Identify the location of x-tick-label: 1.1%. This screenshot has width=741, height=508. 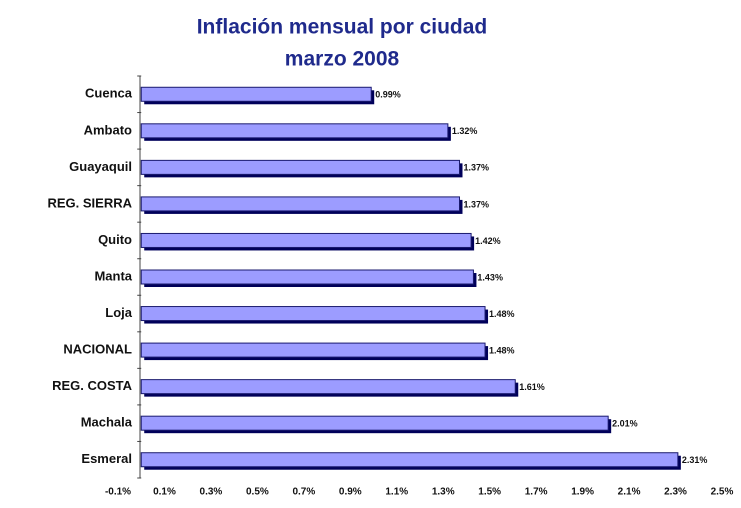
(396, 492).